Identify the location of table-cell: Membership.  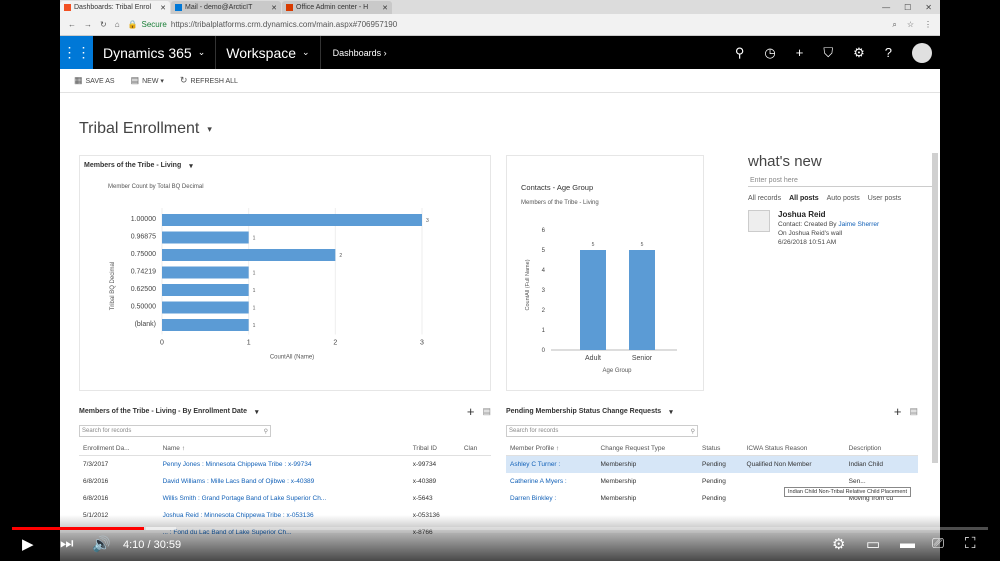
(618, 498).